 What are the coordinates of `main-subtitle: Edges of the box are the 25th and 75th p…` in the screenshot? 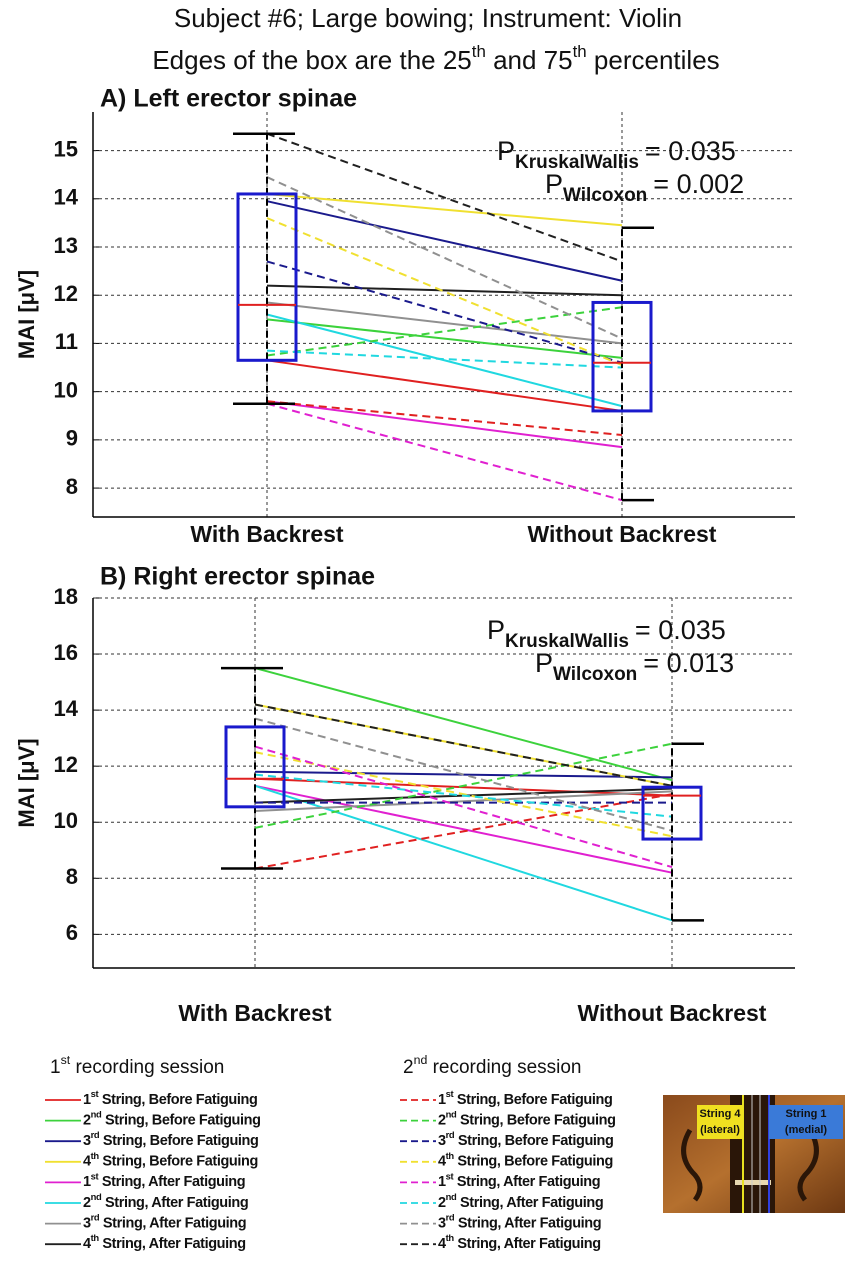 It's located at (435, 58).